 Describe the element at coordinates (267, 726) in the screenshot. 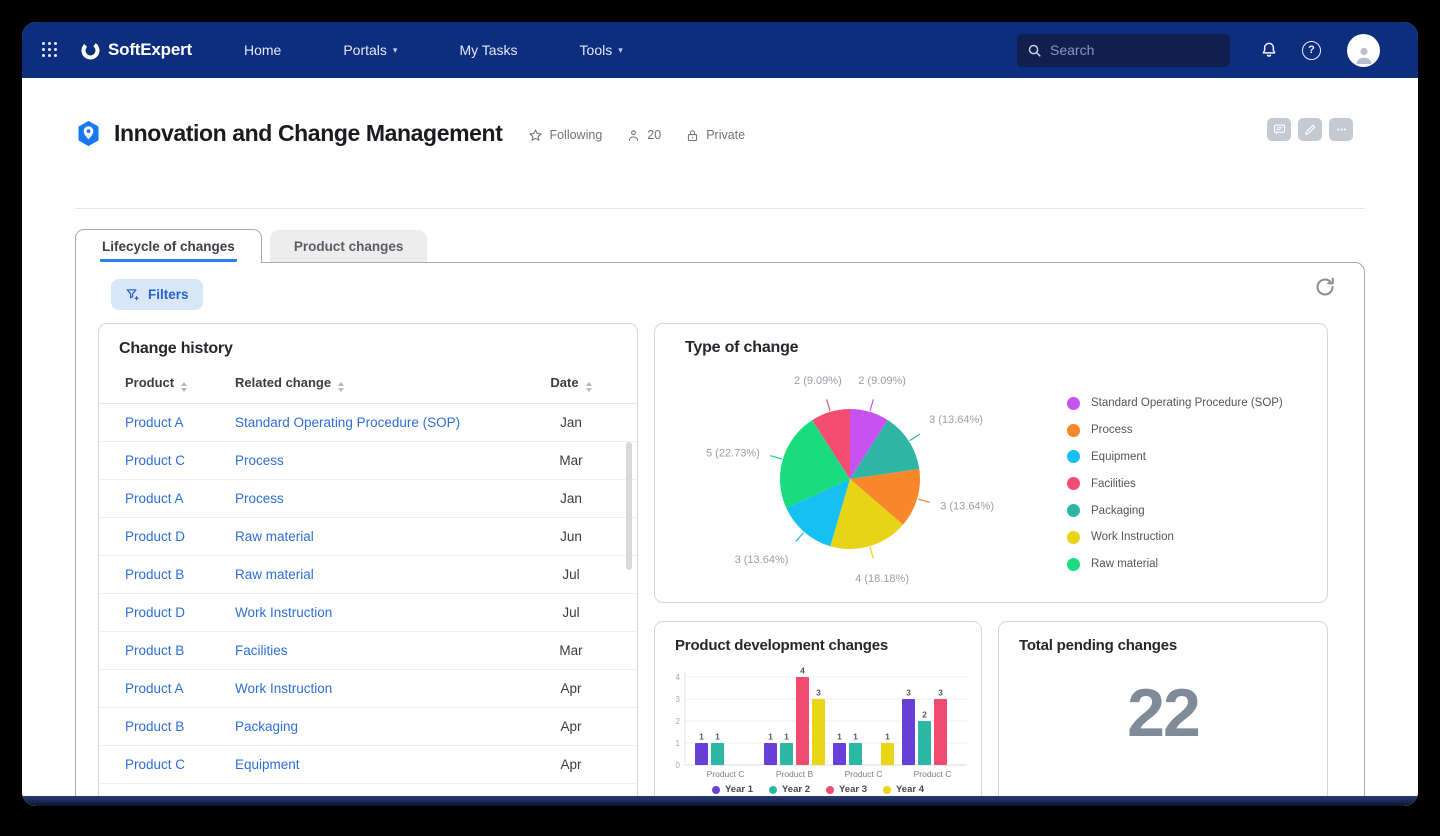

I see `related-change-link: Packaging` at that location.